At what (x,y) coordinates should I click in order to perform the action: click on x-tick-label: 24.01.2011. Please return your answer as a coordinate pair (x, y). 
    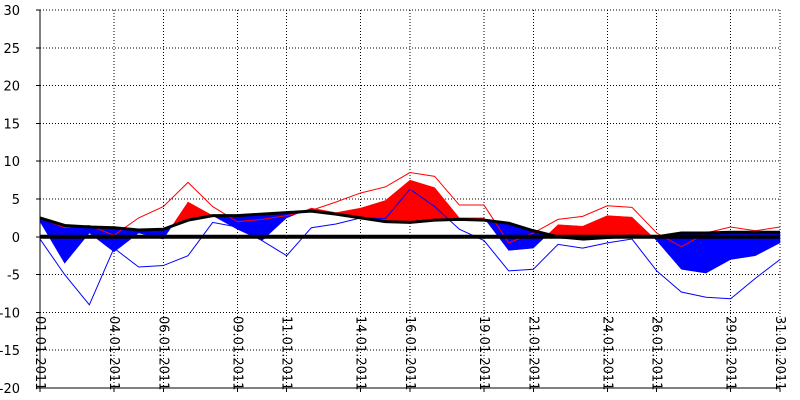
    Looking at the image, I should click on (606, 353).